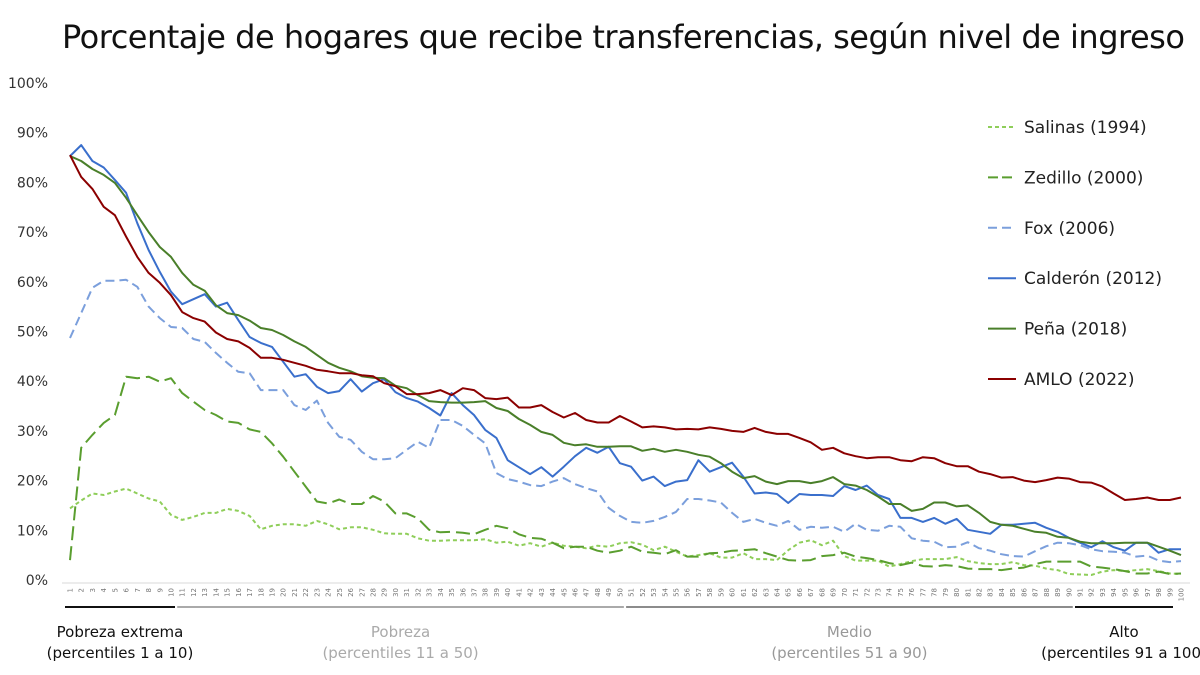  Describe the element at coordinates (980, 592) in the screenshot. I see `x-tick-label: 82` at that location.